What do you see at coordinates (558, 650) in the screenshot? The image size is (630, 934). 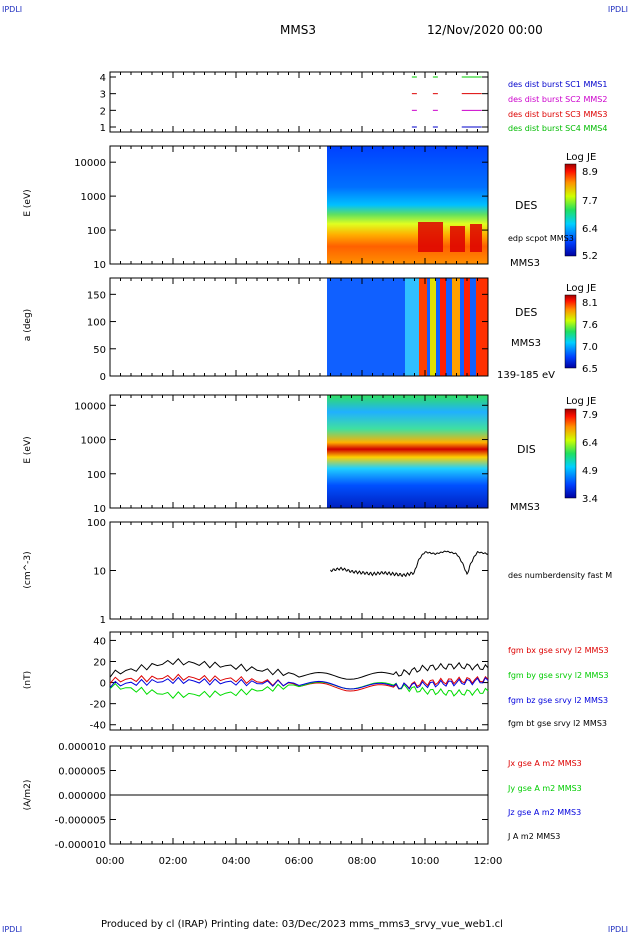 I see `legend-bx: fgm bx gse srvy l2 MMS3` at bounding box center [558, 650].